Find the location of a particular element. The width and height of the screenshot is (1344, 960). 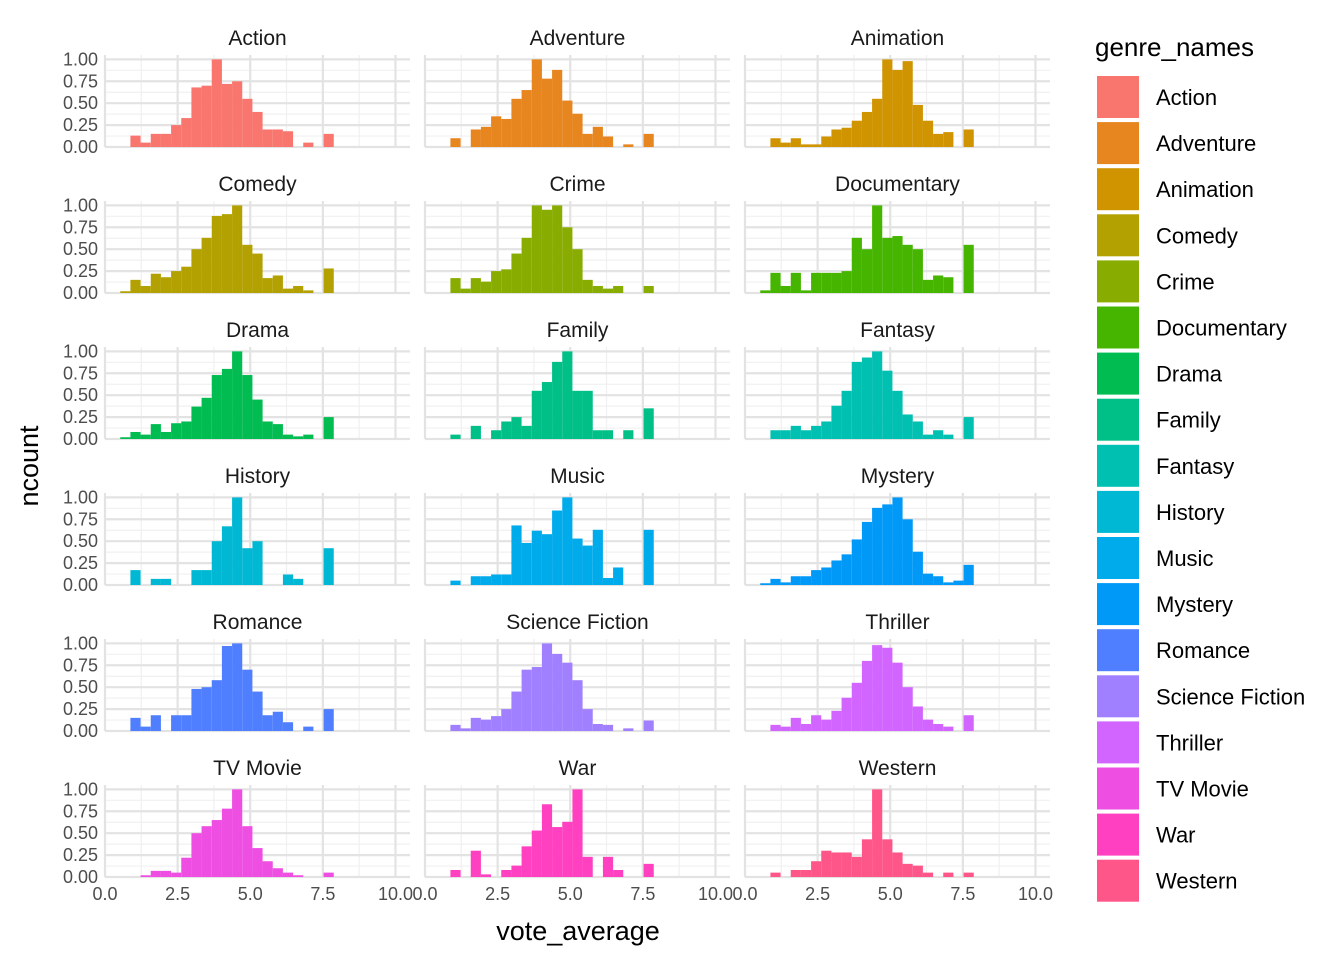

legend-item: Action is located at coordinates (1157, 97).